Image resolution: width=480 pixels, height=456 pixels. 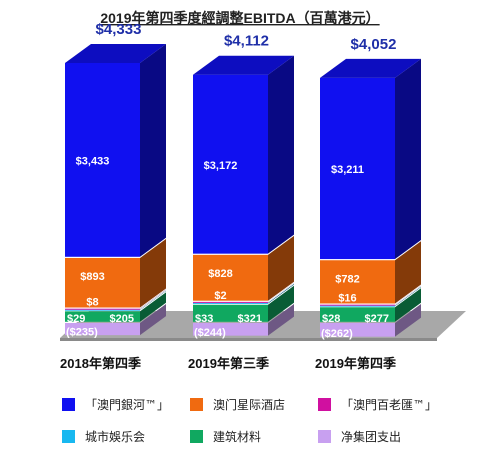 What do you see at coordinates (347, 279) in the screenshot?
I see `data-label: $782` at bounding box center [347, 279].